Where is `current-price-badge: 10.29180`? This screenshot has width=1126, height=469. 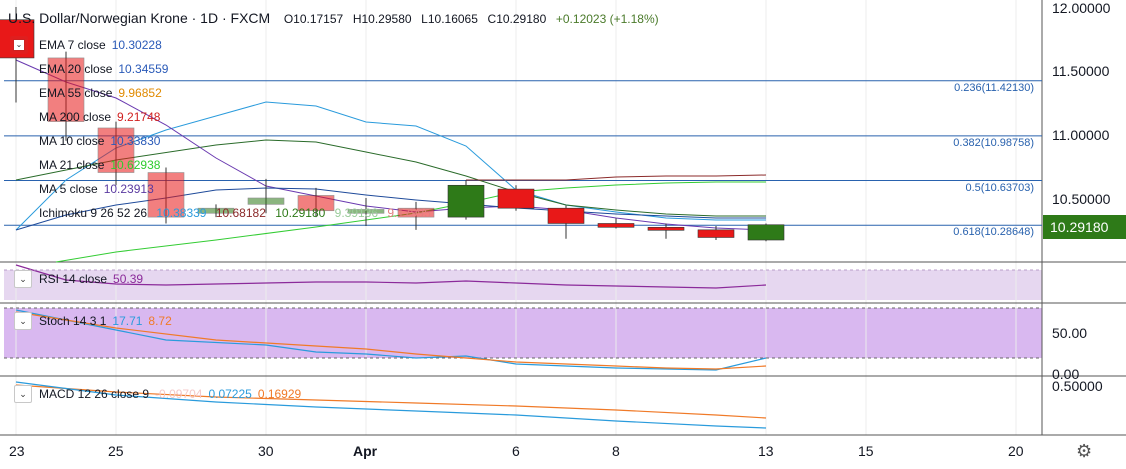
current-price-badge: 10.29180 is located at coordinates (1084, 227).